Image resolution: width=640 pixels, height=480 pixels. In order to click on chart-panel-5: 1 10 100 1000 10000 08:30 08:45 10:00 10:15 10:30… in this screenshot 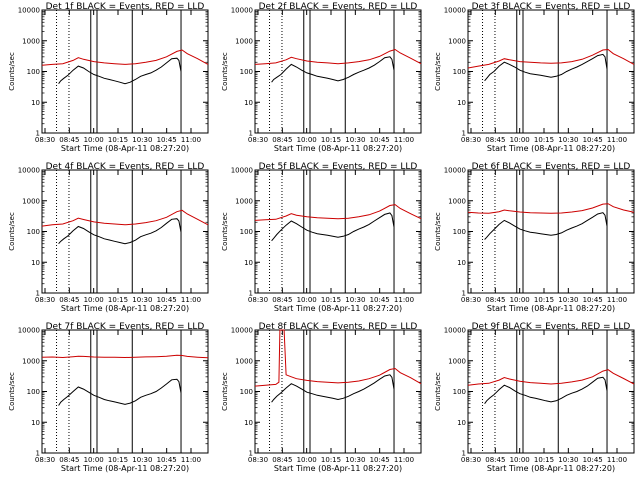, I will do `click(321, 237)`.